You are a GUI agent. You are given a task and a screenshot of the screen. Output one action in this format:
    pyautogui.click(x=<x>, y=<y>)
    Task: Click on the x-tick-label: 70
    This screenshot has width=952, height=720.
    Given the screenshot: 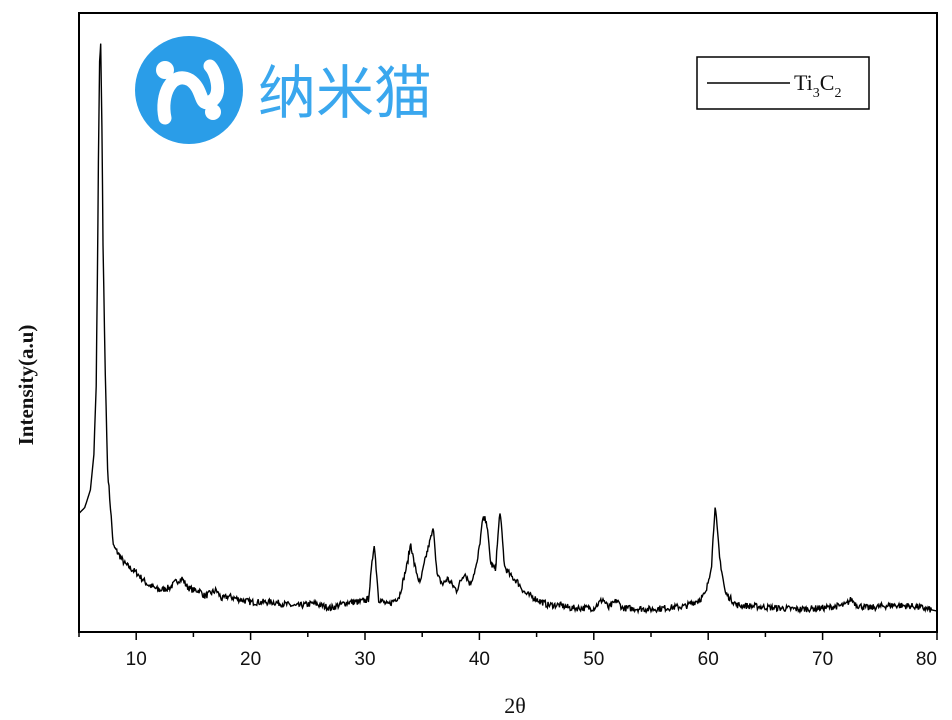 What is the action you would take?
    pyautogui.click(x=822, y=659)
    